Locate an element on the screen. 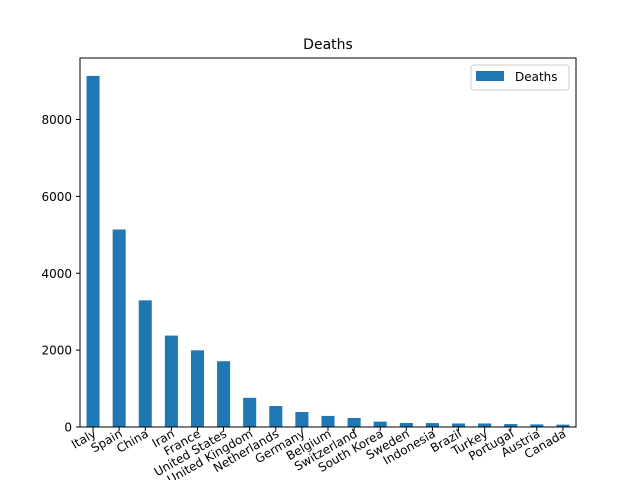 The height and width of the screenshot is (480, 640). y-tick-label: 2000 is located at coordinates (56, 351).